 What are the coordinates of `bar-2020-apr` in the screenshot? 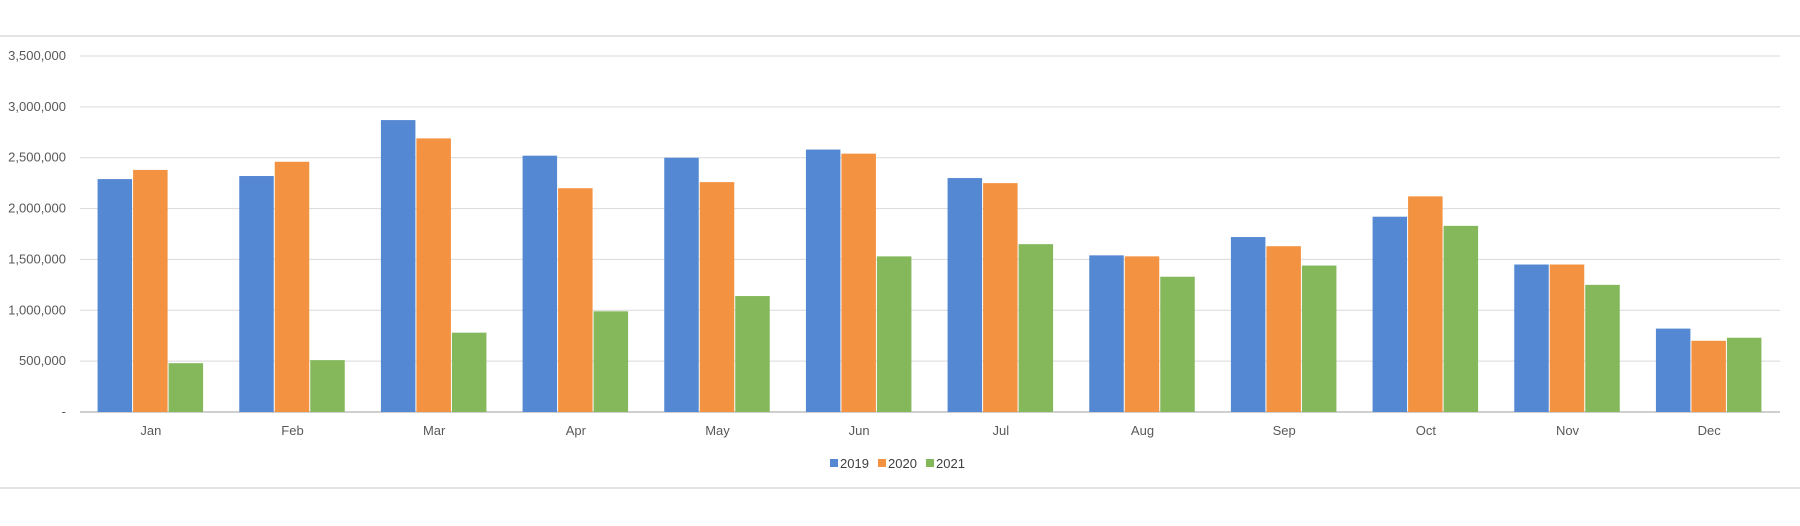 It's located at (575, 300).